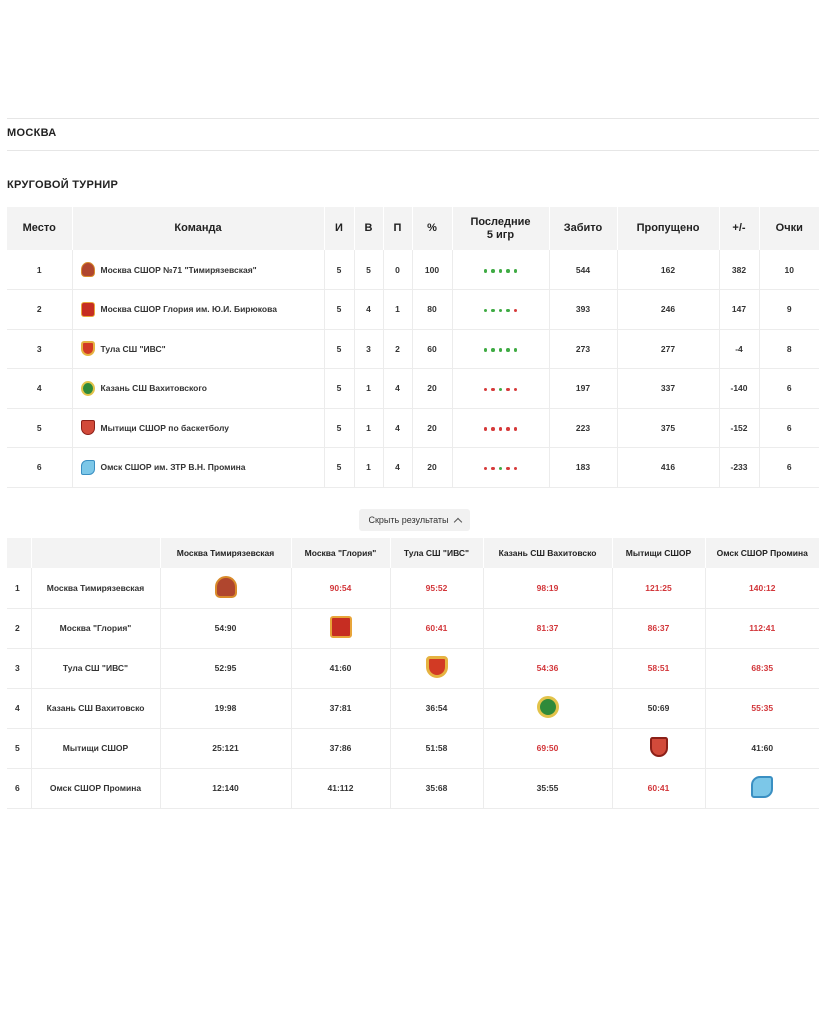  Describe the element at coordinates (500, 221) in the screenshot. I see `header-last5-line1: Последние` at that location.